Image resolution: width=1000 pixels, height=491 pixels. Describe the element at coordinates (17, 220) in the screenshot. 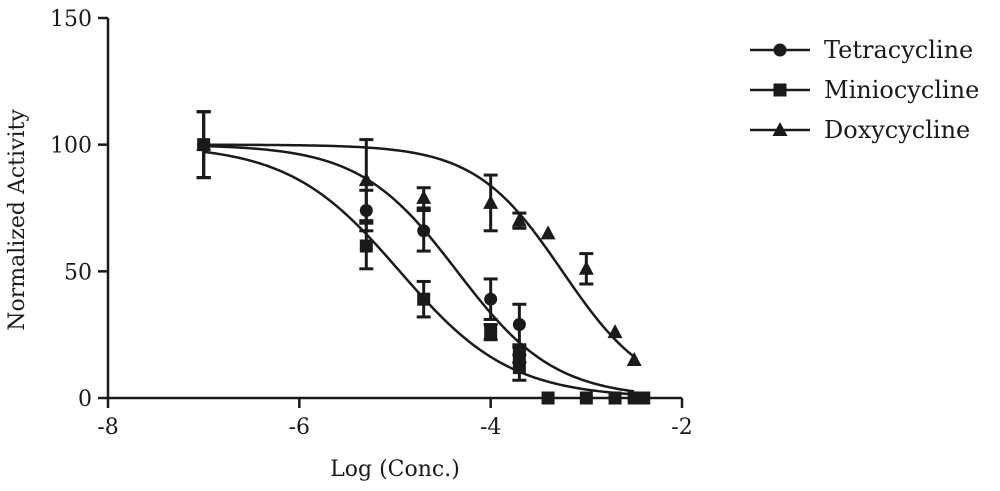

I see `y-axis-title: Normalized Activity` at that location.